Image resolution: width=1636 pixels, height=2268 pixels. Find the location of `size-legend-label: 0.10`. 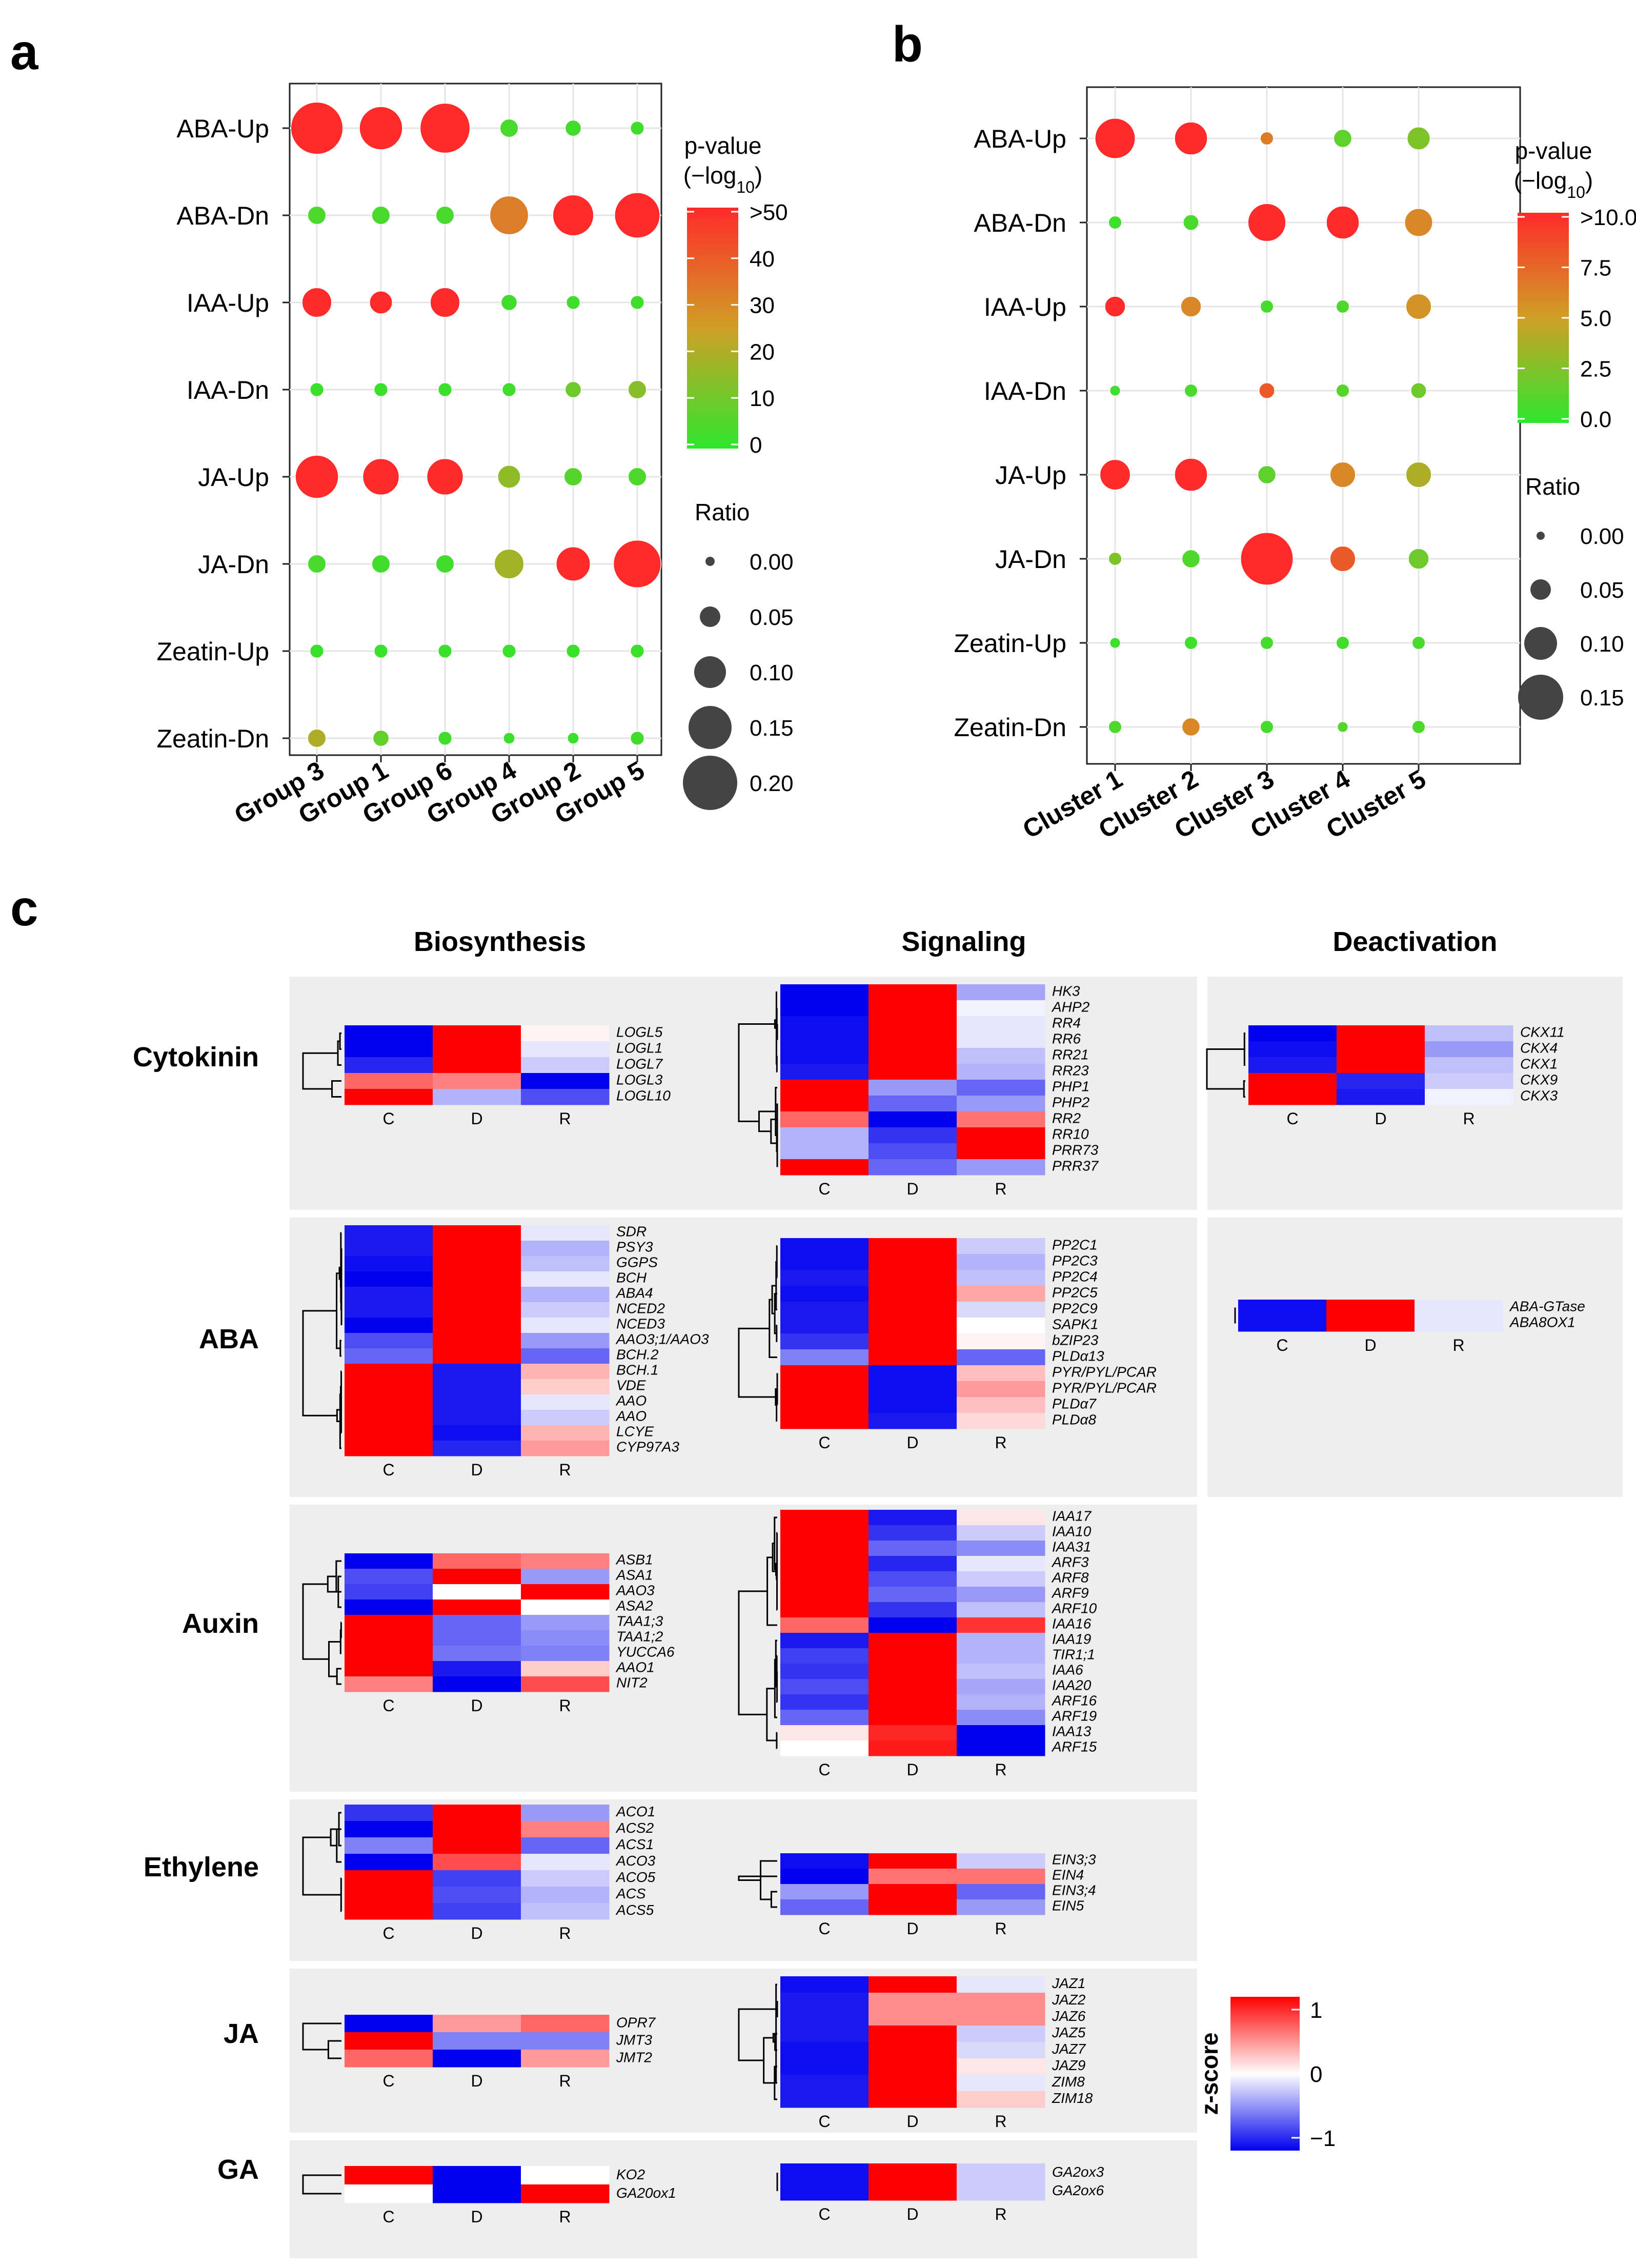

size-legend-label: 0.10 is located at coordinates (772, 672).